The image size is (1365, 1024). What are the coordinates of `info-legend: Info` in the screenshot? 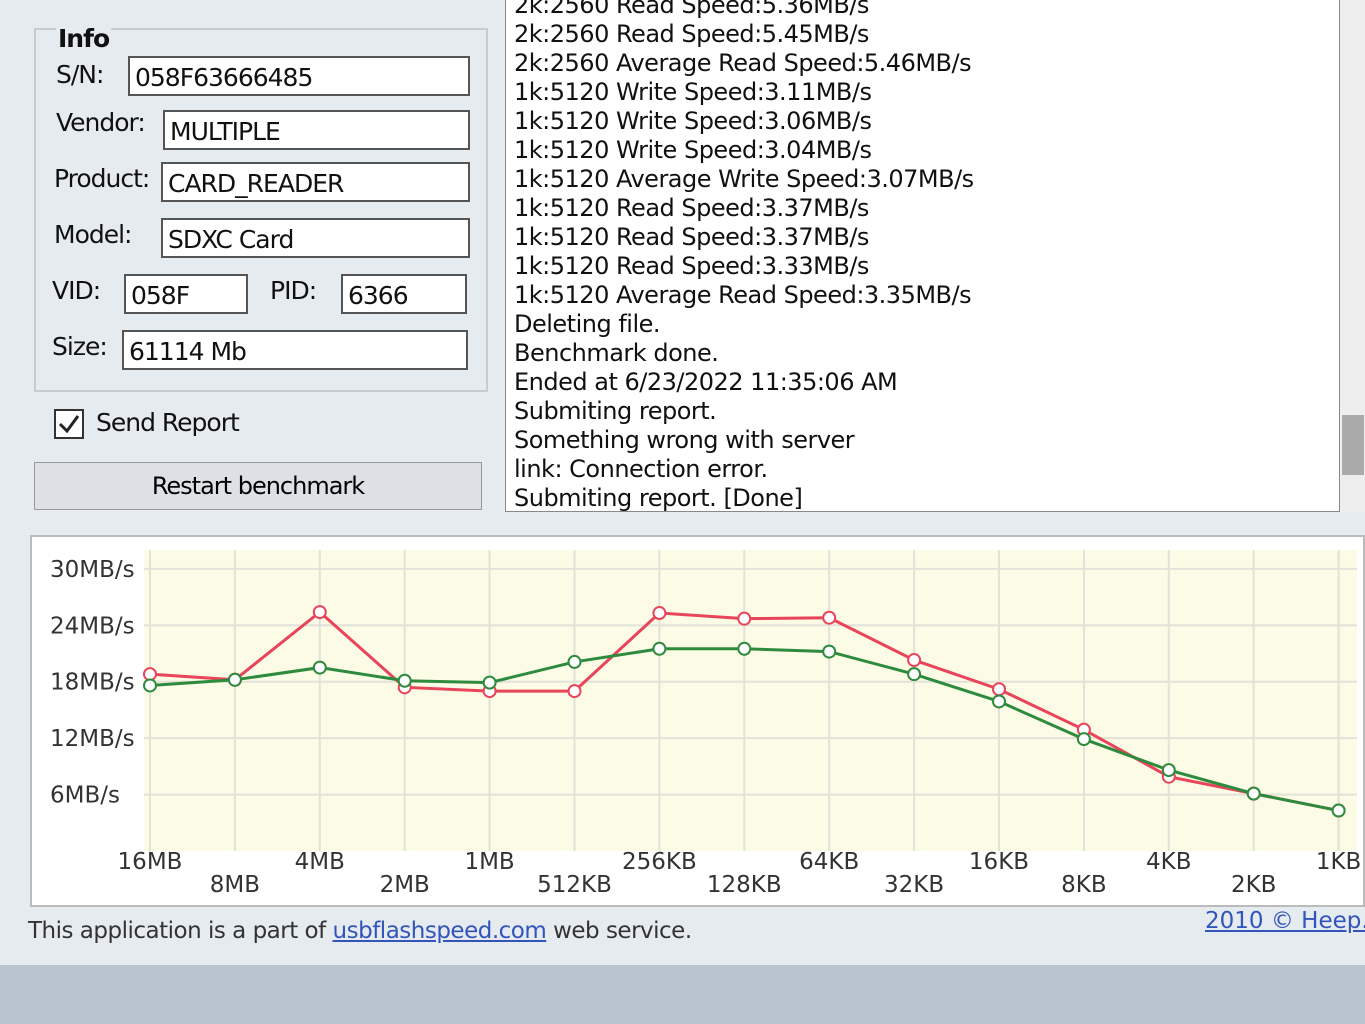 It's located at (84, 38).